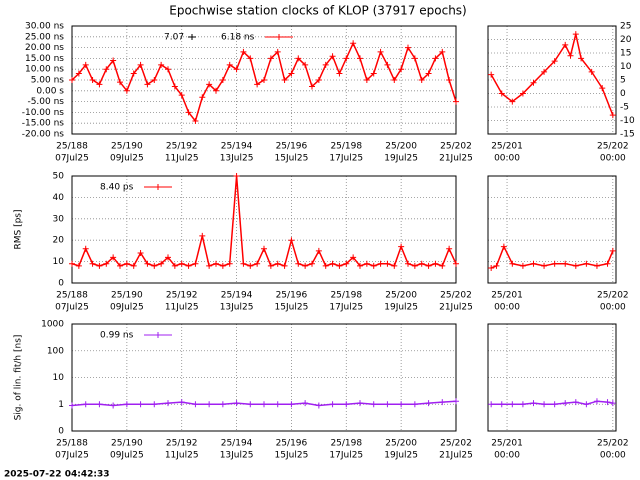 The height and width of the screenshot is (480, 640). I want to click on y-tick-label: 40, so click(59, 198).